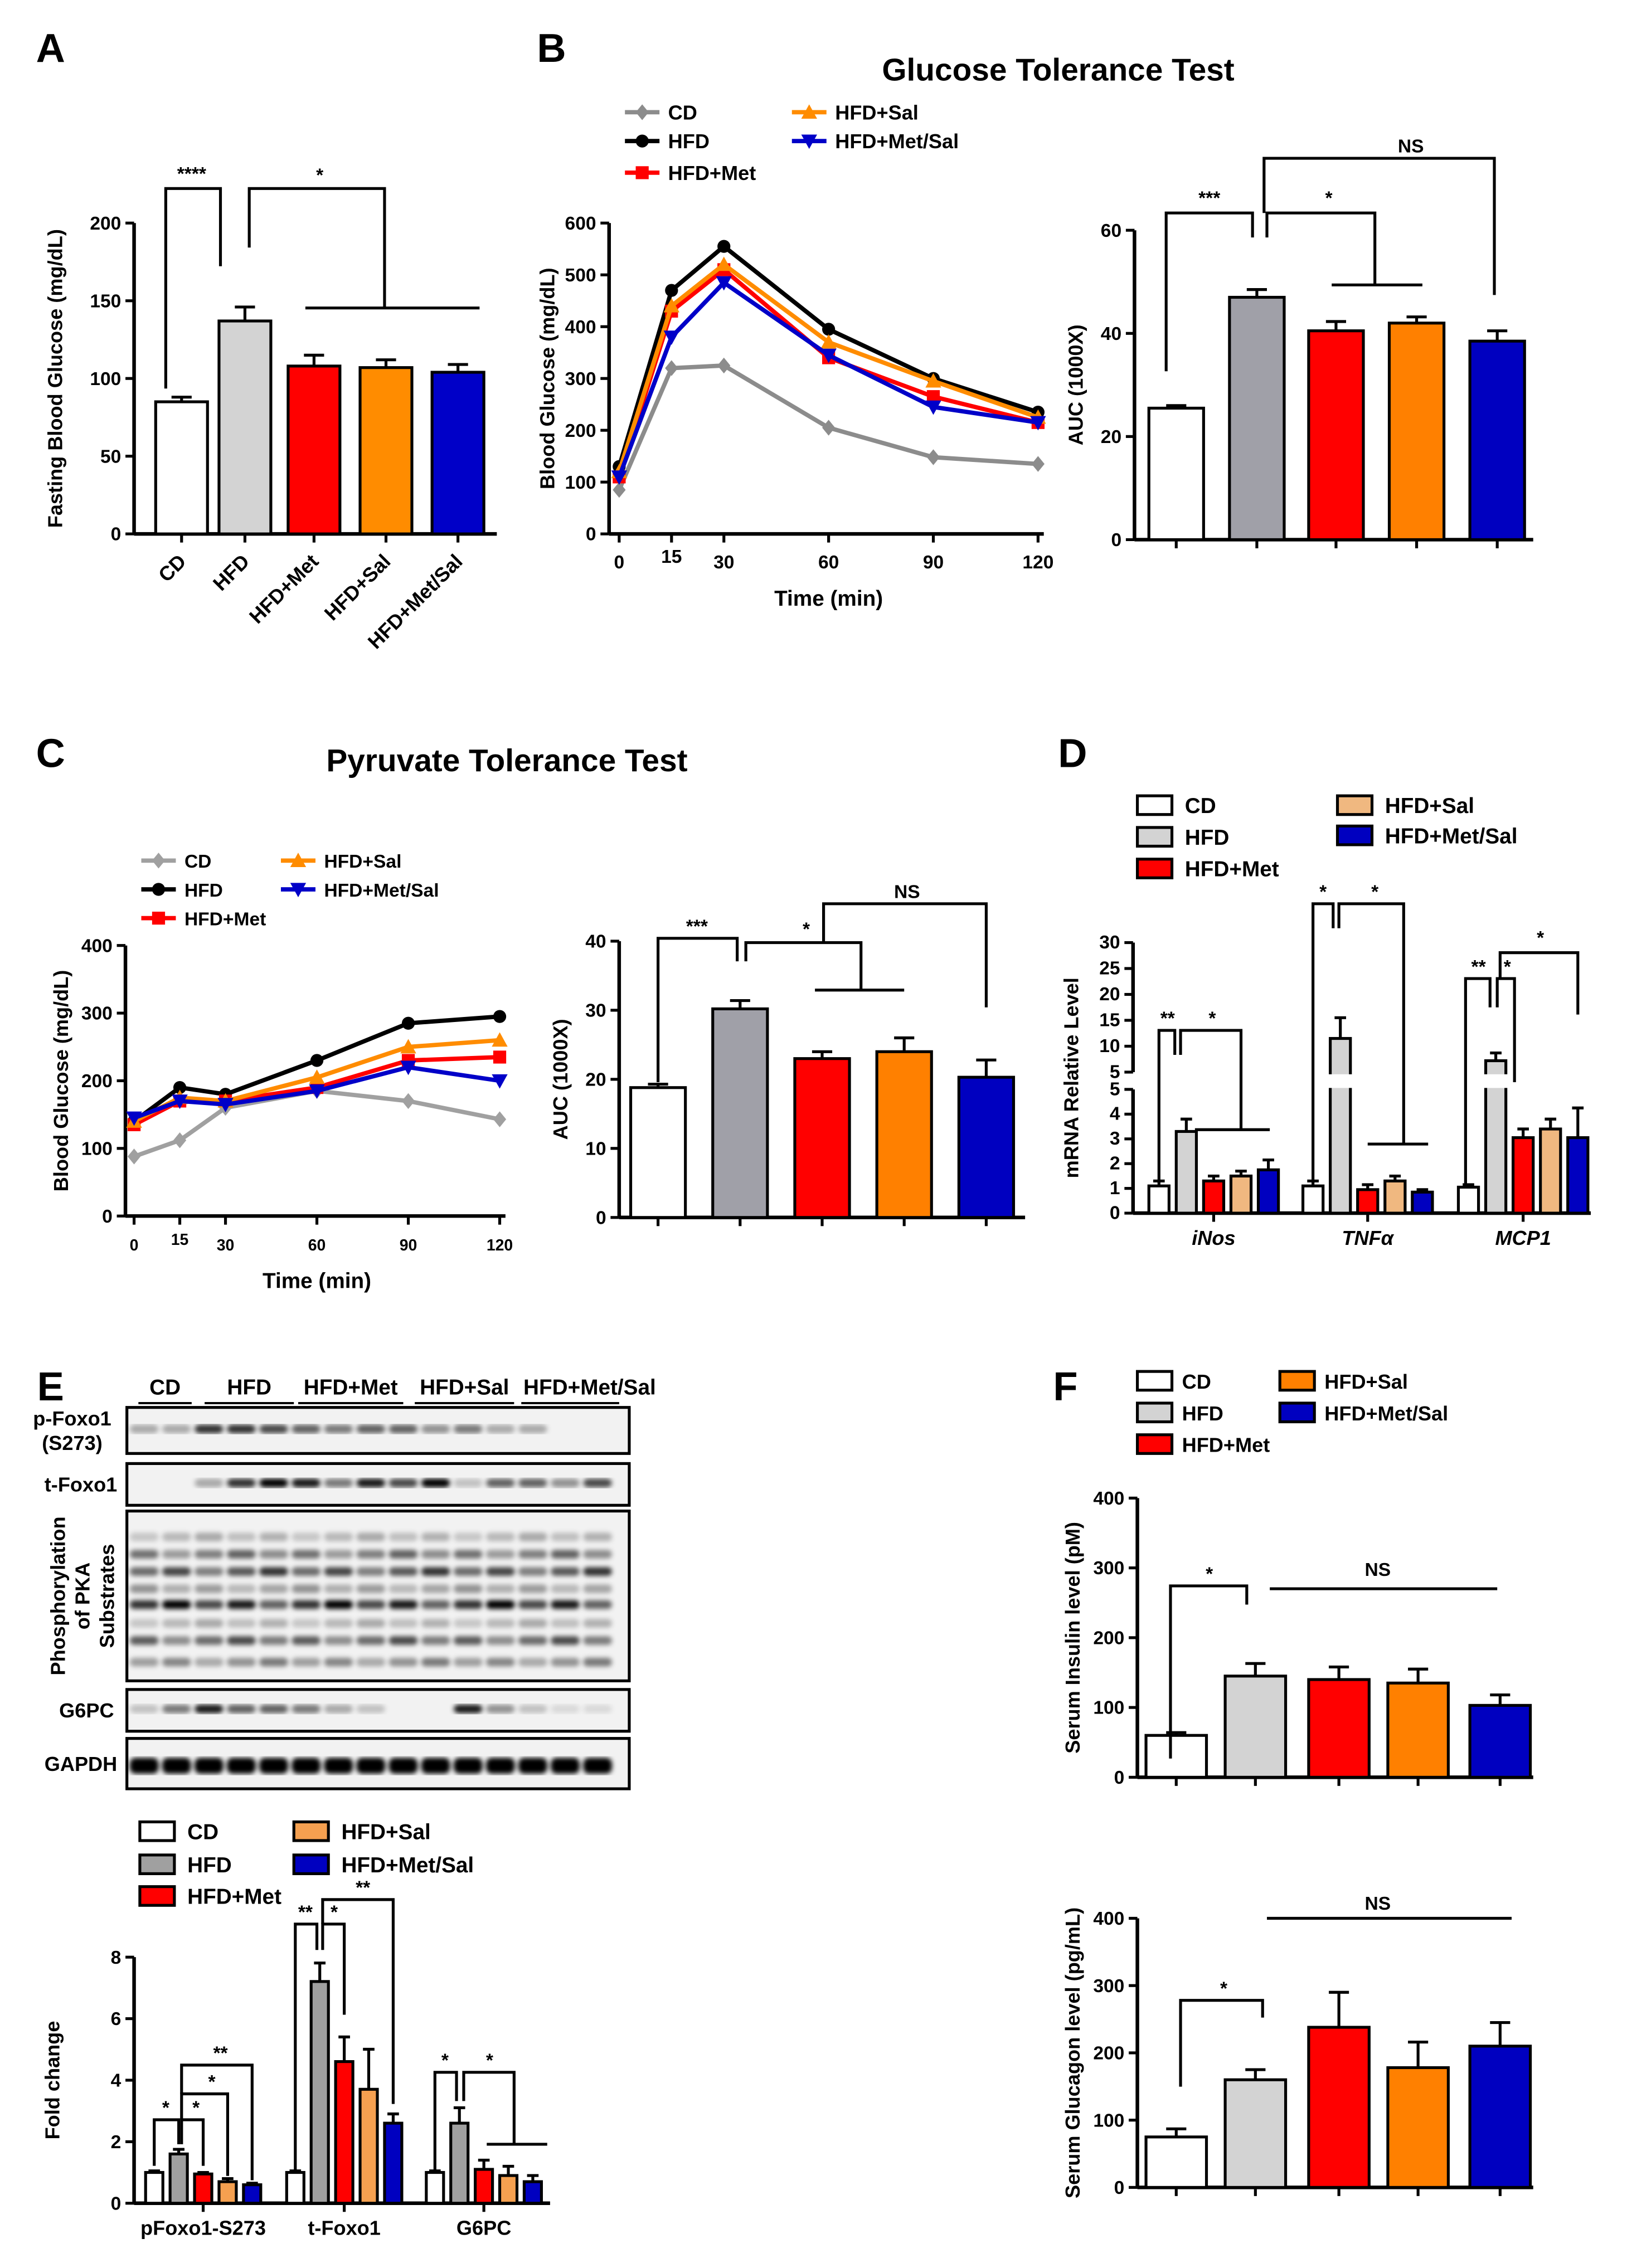  I want to click on significance-label: ****, so click(192, 174).